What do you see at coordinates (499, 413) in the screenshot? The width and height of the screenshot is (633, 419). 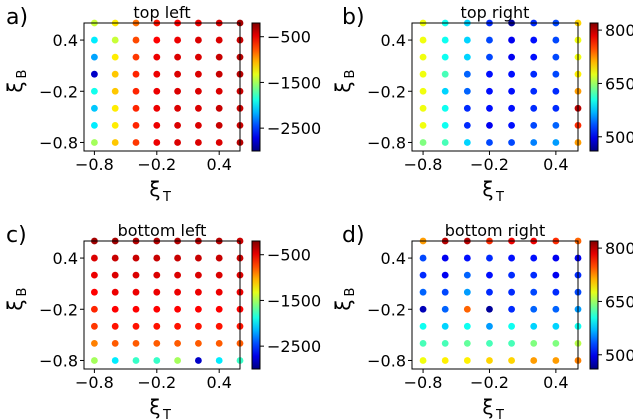 I see `x-axis-label-subscript: T` at bounding box center [499, 413].